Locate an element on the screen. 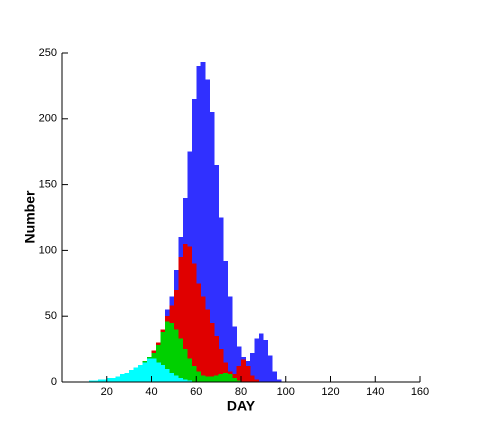 Image resolution: width=479 pixels, height=432 pixels. y-tick-label: 150 is located at coordinates (48, 185).